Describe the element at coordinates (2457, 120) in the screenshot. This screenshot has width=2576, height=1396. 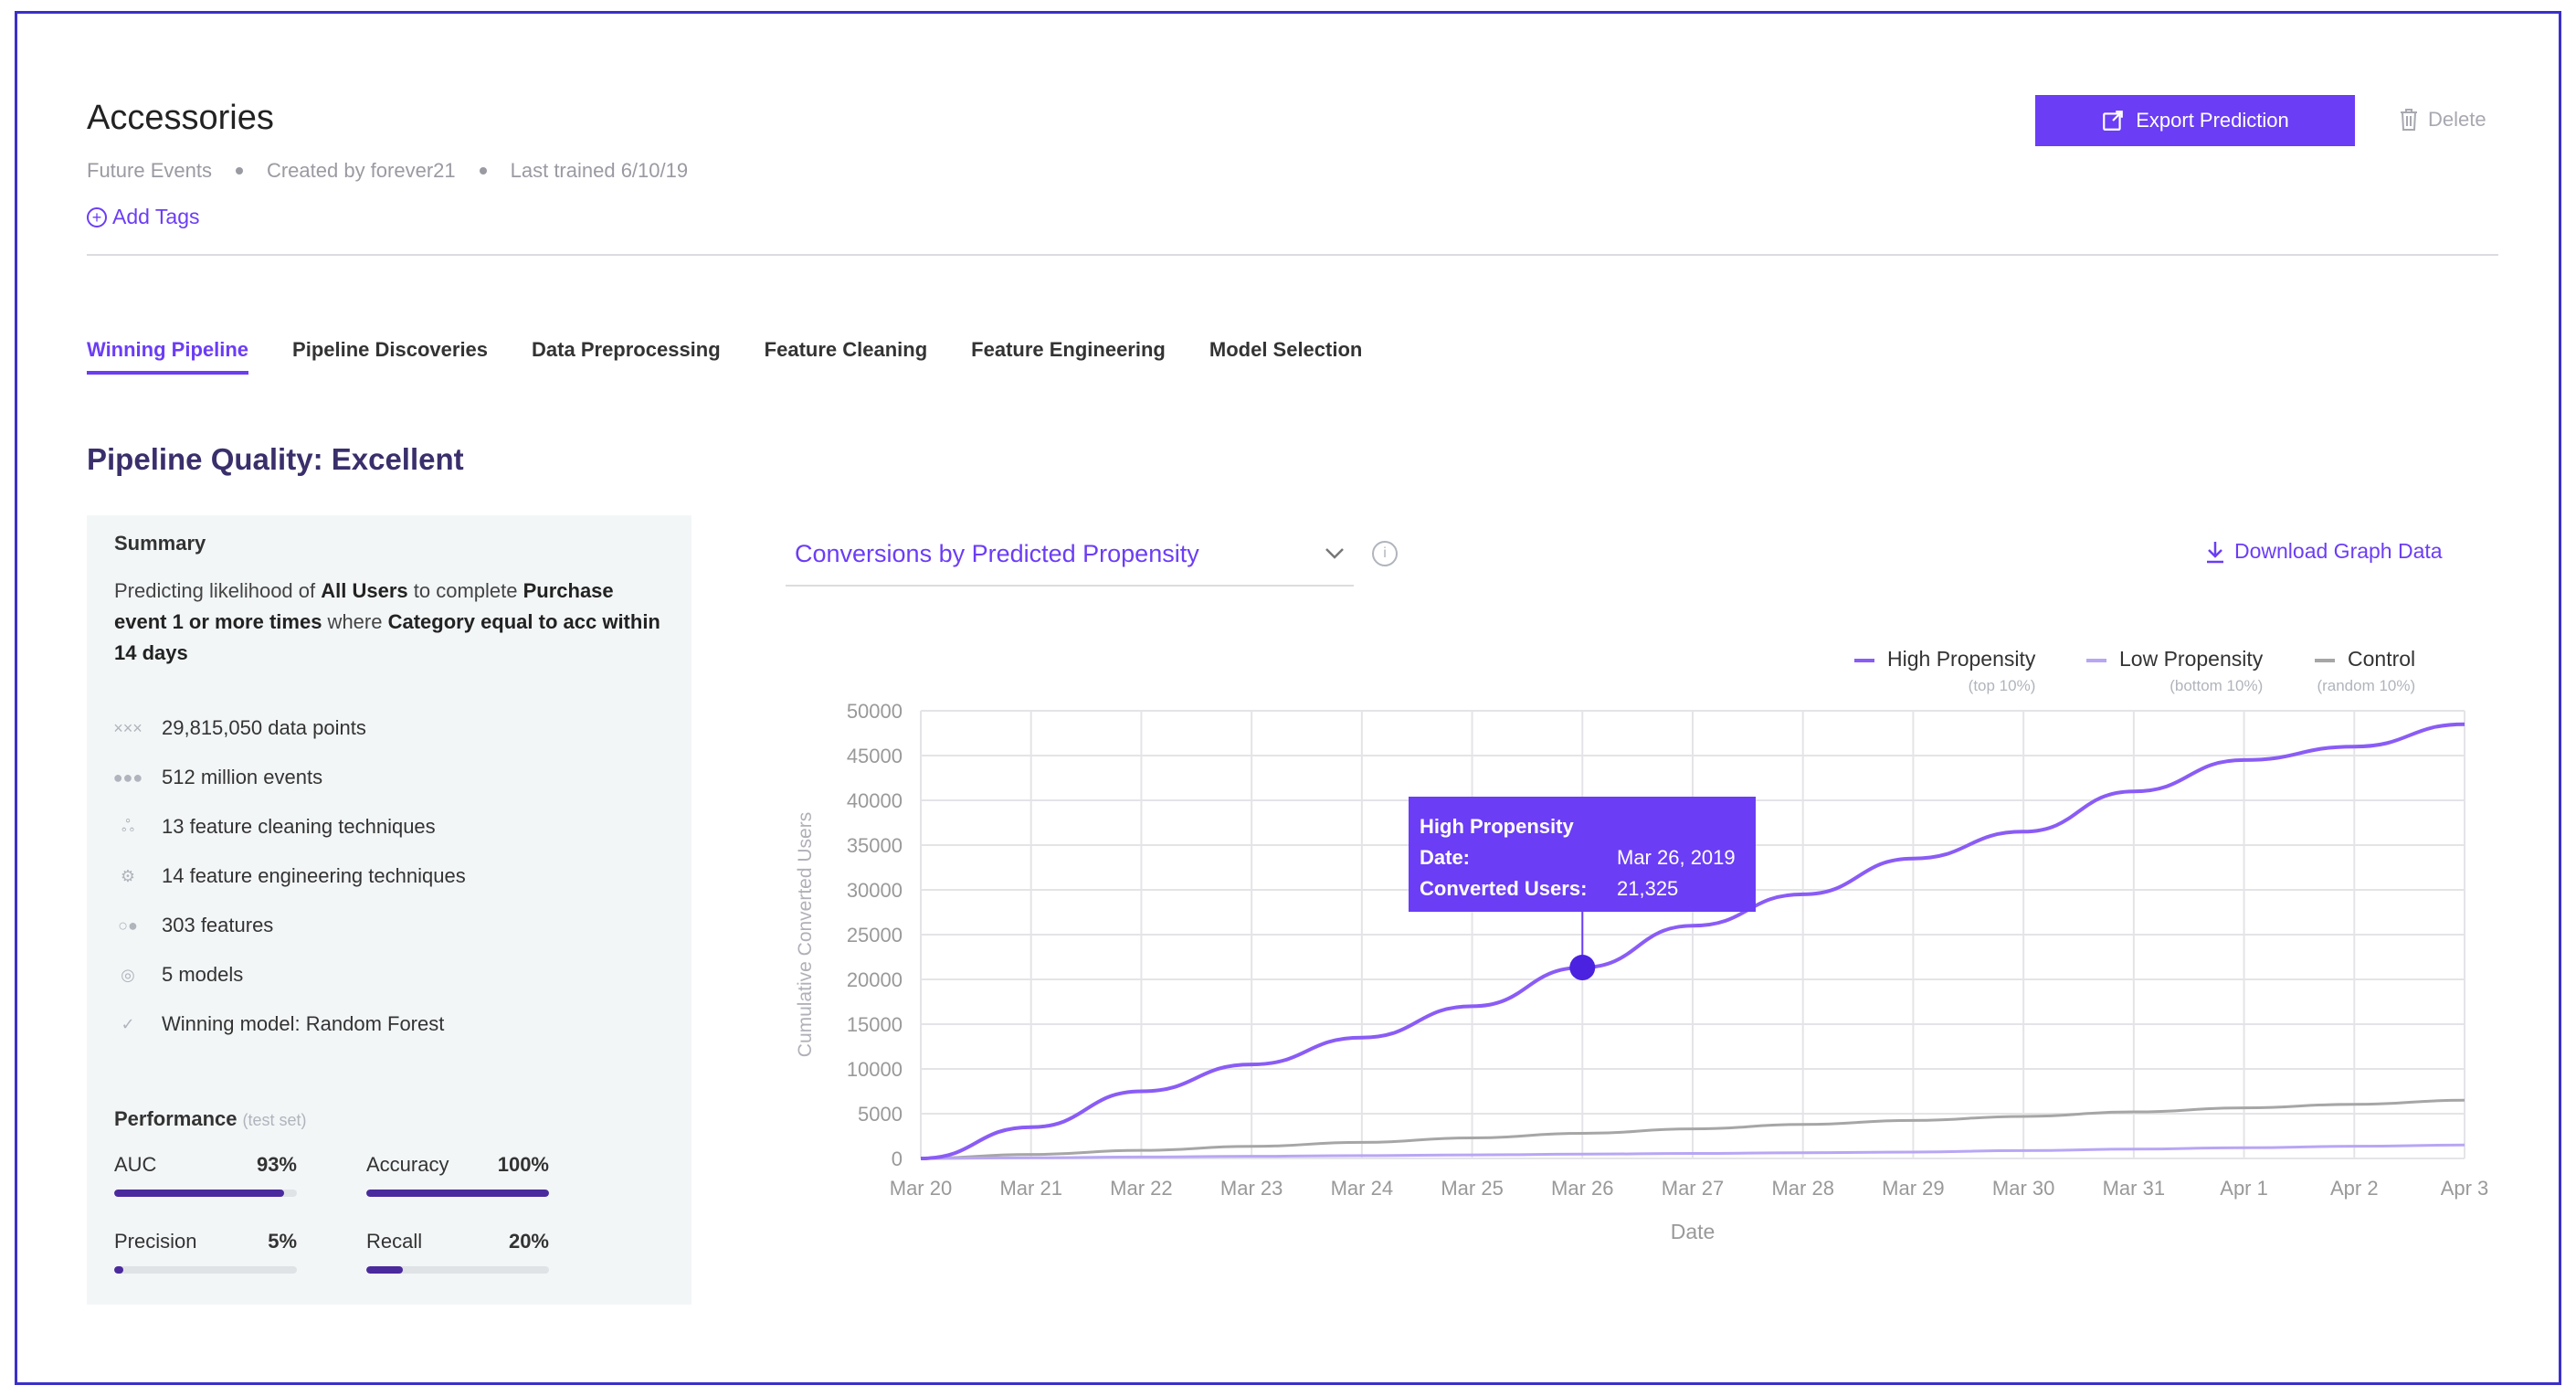
I see `delete-label: Delete` at that location.